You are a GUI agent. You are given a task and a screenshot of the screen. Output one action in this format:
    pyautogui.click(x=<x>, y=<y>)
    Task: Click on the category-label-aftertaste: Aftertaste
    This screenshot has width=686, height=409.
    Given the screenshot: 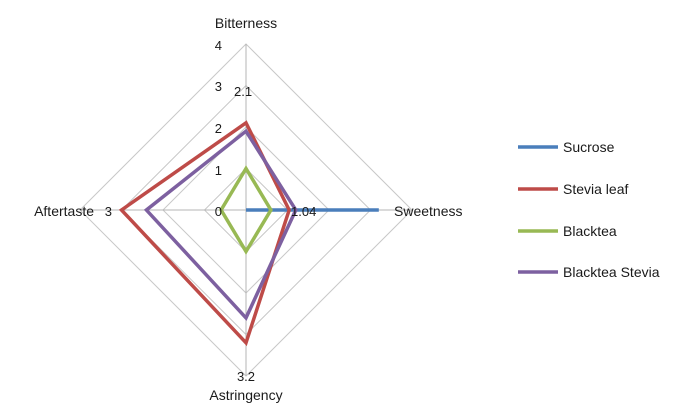 What is the action you would take?
    pyautogui.click(x=64, y=211)
    